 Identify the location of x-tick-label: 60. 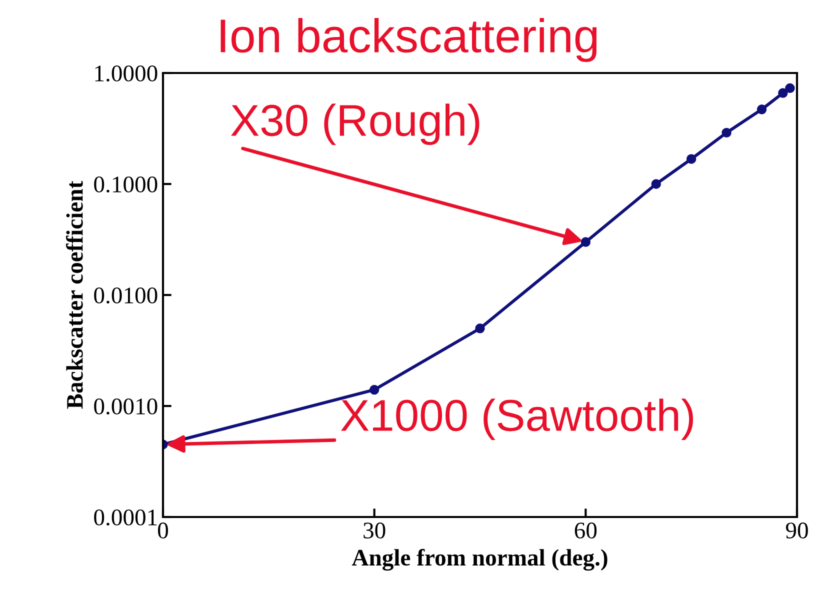
(585, 530).